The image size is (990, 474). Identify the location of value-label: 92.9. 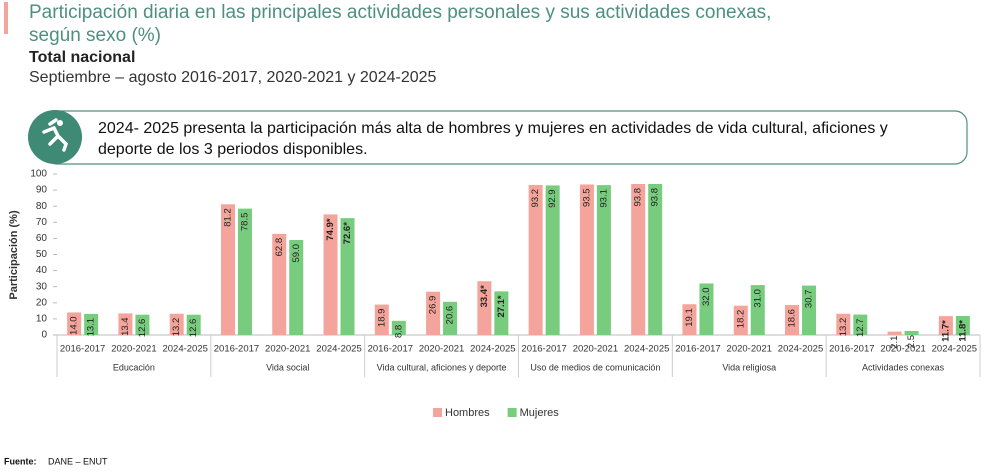
(552, 198).